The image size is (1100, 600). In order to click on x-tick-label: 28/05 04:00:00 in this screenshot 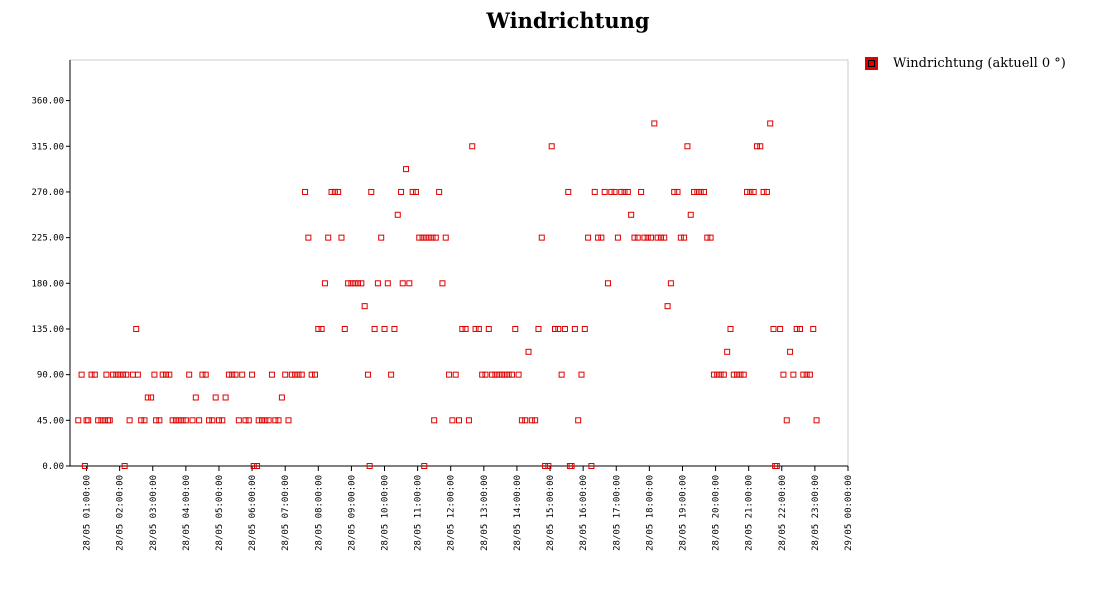, I will do `click(187, 513)`.